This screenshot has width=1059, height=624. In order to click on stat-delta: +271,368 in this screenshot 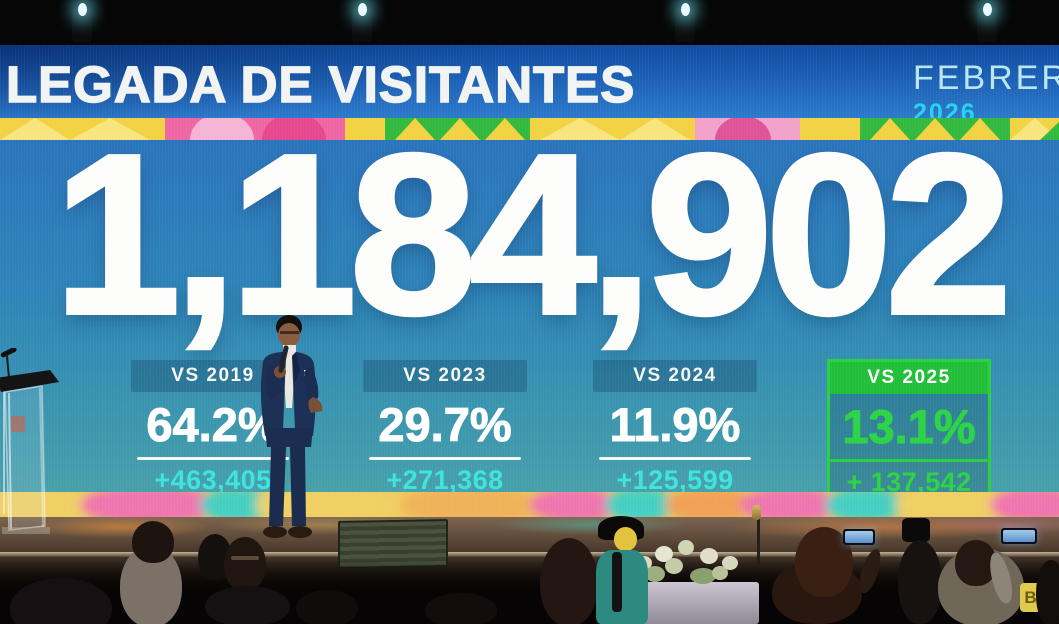, I will do `click(445, 480)`.